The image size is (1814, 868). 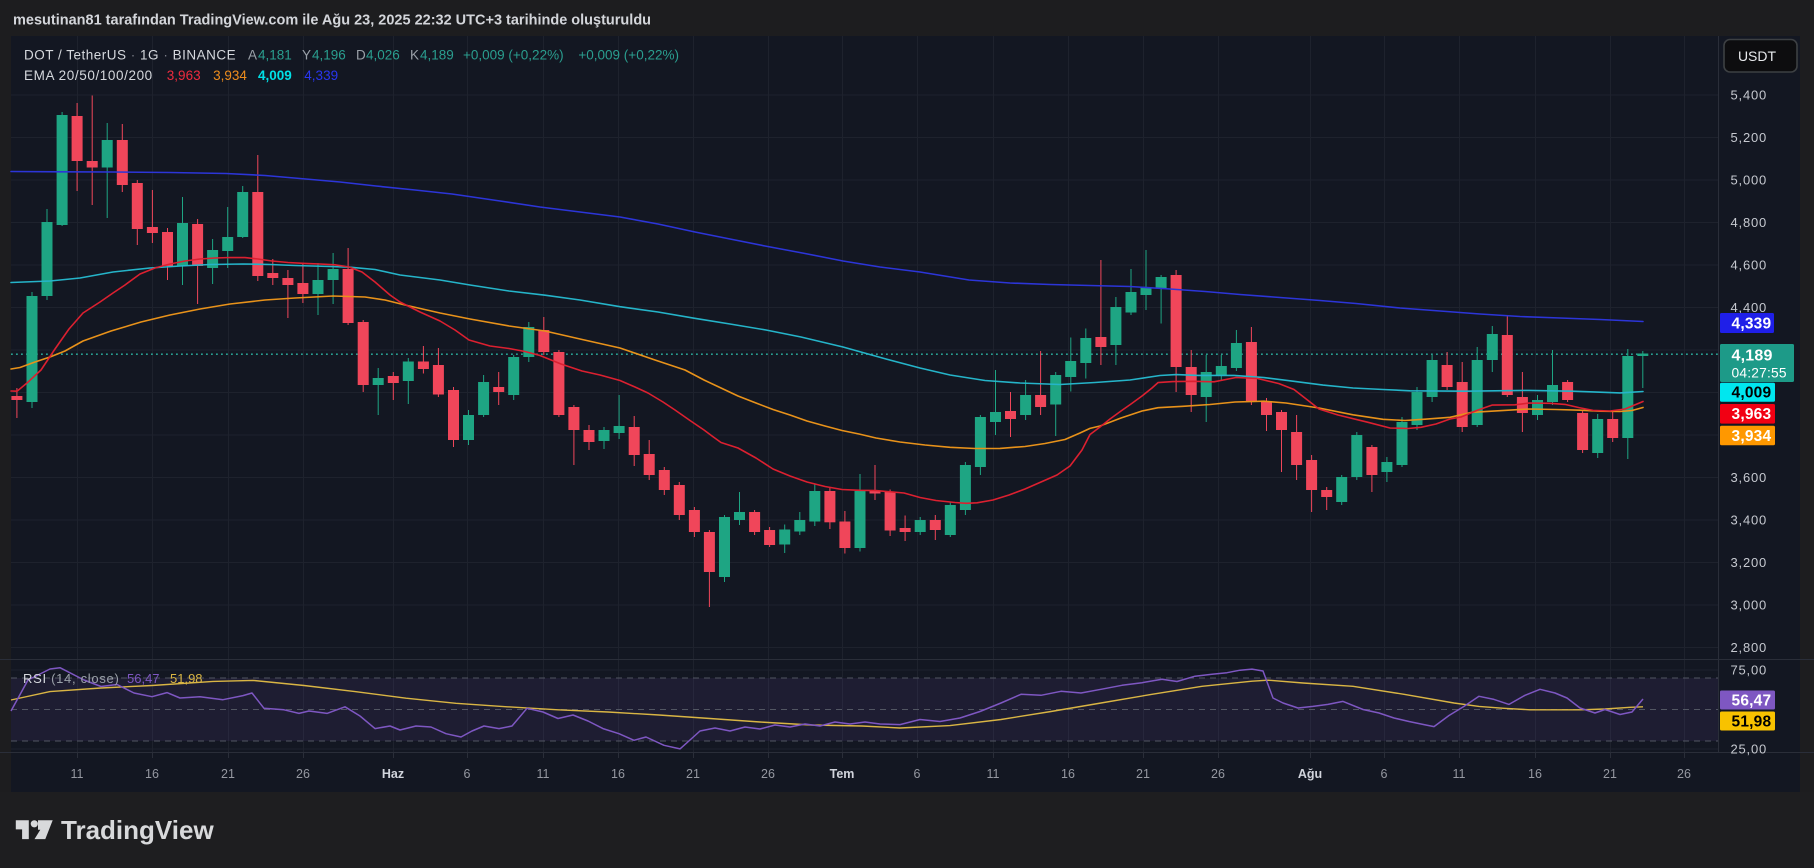 I want to click on svg-text: A, so click(x=252, y=55).